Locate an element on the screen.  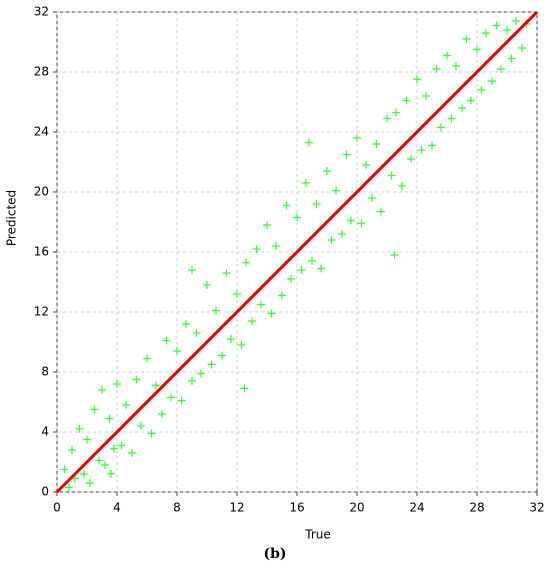
x-tick-label: 32 is located at coordinates (536, 508).